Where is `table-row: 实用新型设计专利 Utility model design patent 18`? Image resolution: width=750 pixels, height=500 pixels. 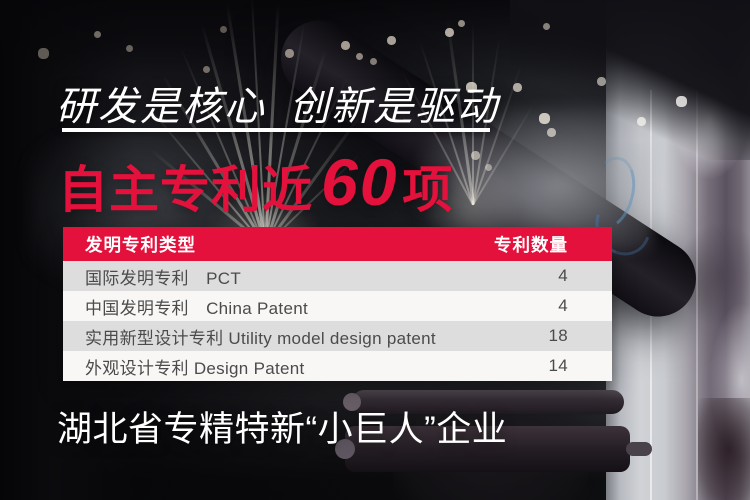
table-row: 实用新型设计专利 Utility model design patent 18 is located at coordinates (337, 336).